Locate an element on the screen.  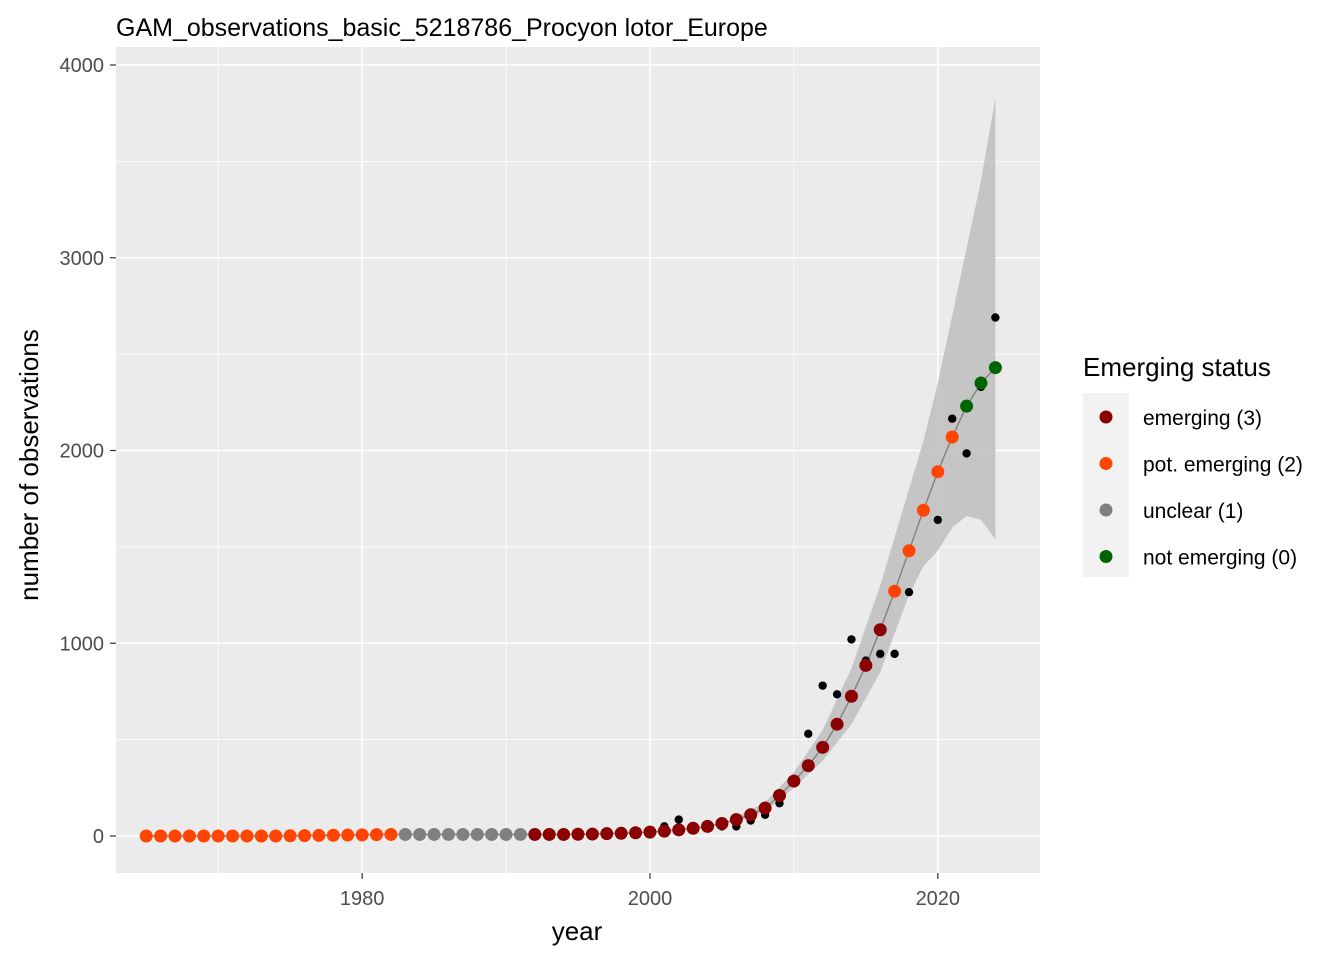
legend-key-background is located at coordinates (1106, 485).